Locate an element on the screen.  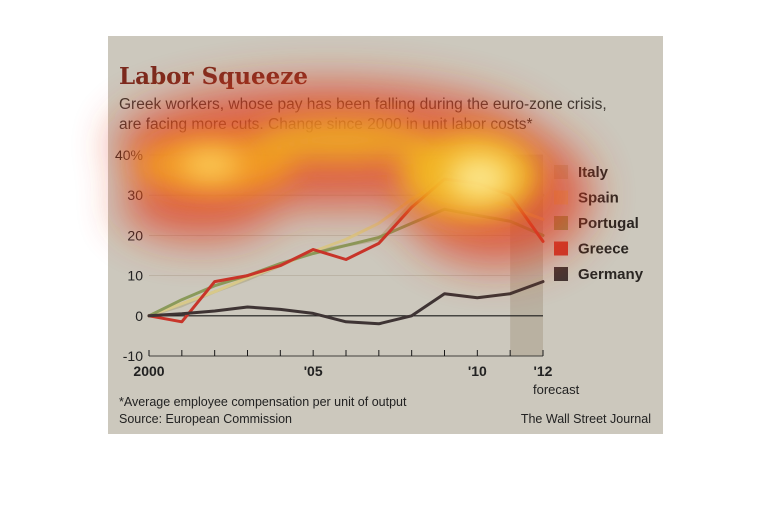
series-line-germany is located at coordinates (346, 303).